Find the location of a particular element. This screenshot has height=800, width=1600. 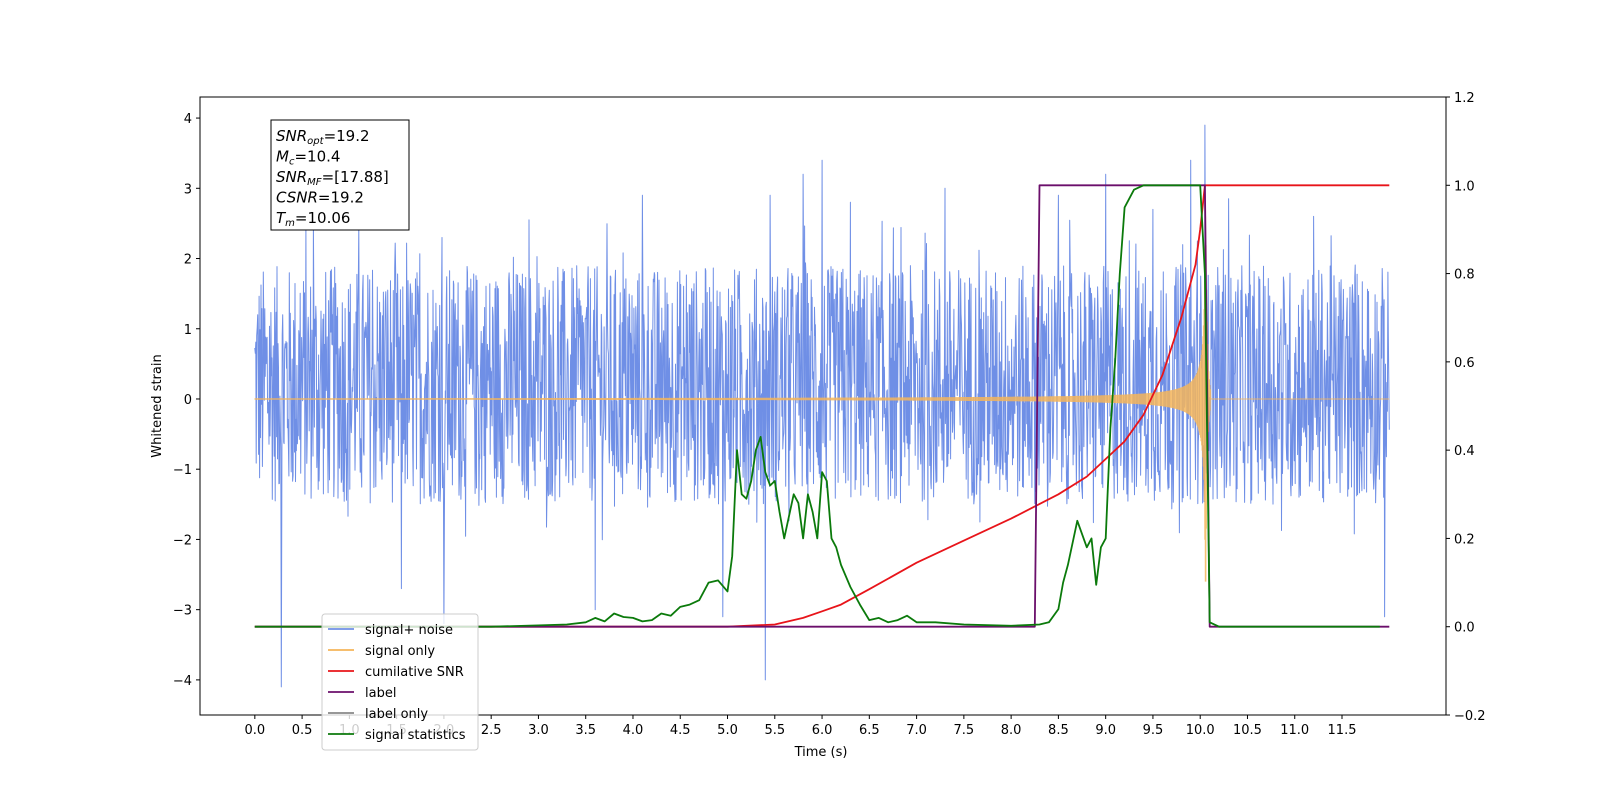

y-left-tick-label: 1 is located at coordinates (188, 330).